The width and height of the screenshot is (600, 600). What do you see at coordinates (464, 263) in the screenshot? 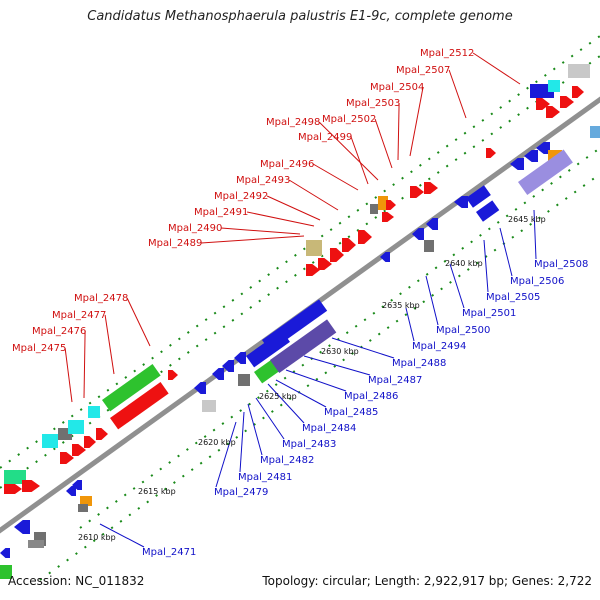
I see `kbp-tick-label: 2640 kbp` at bounding box center [464, 263].